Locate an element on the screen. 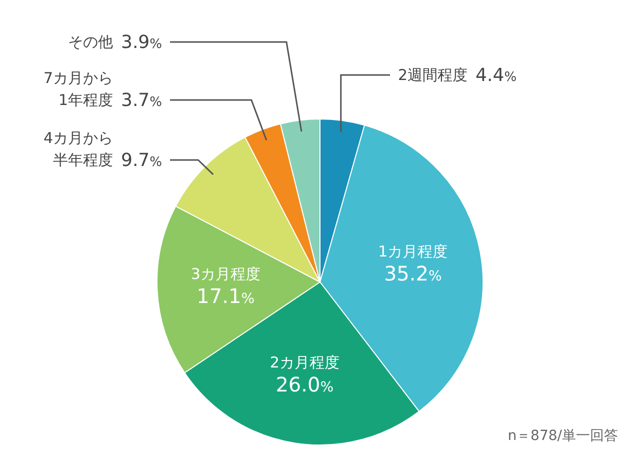 This screenshot has height=475, width=640. data-label: 3.7% is located at coordinates (141, 100).